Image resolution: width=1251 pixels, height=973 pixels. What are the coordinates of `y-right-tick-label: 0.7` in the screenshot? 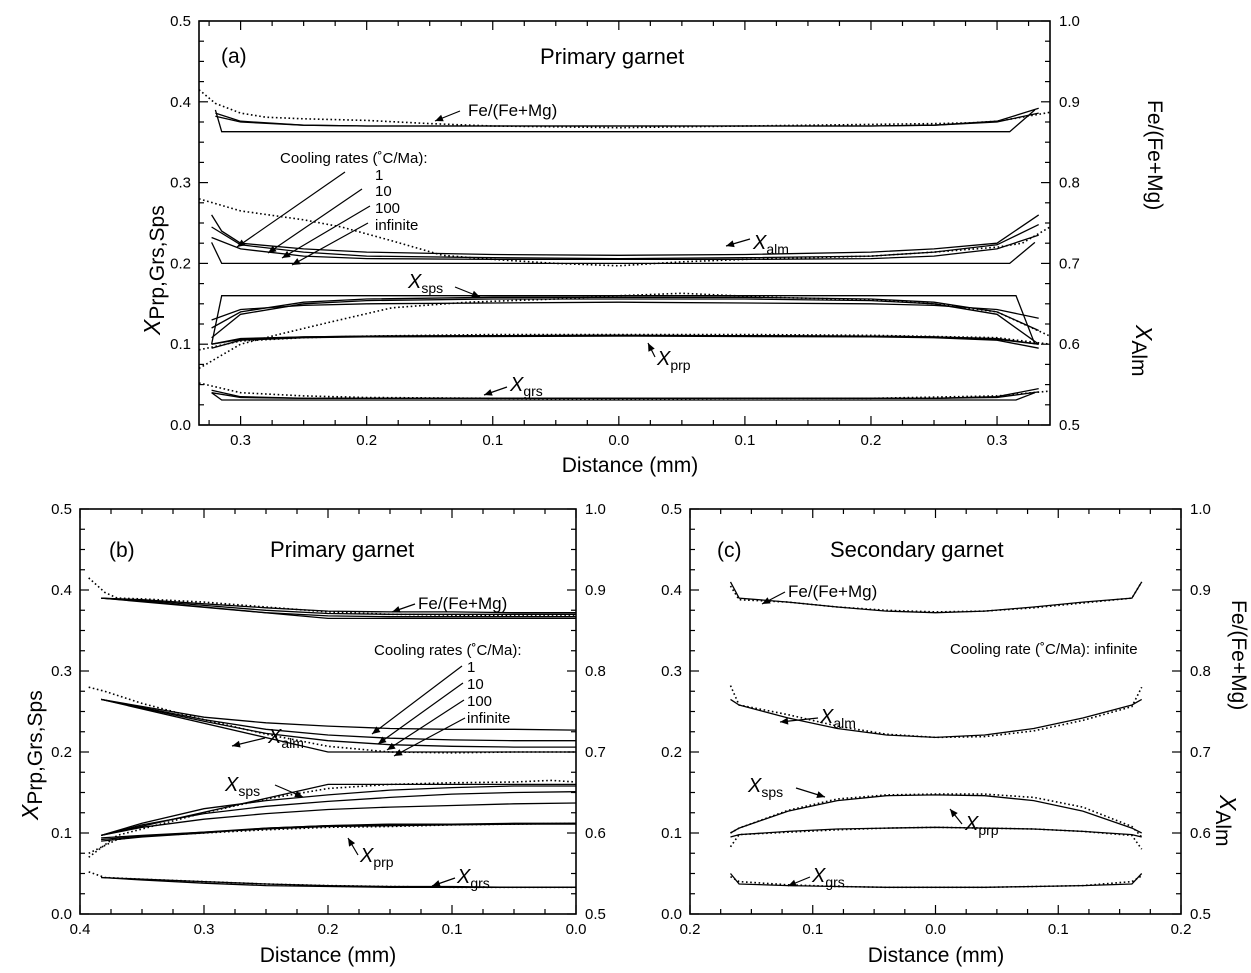 It's located at (595, 752).